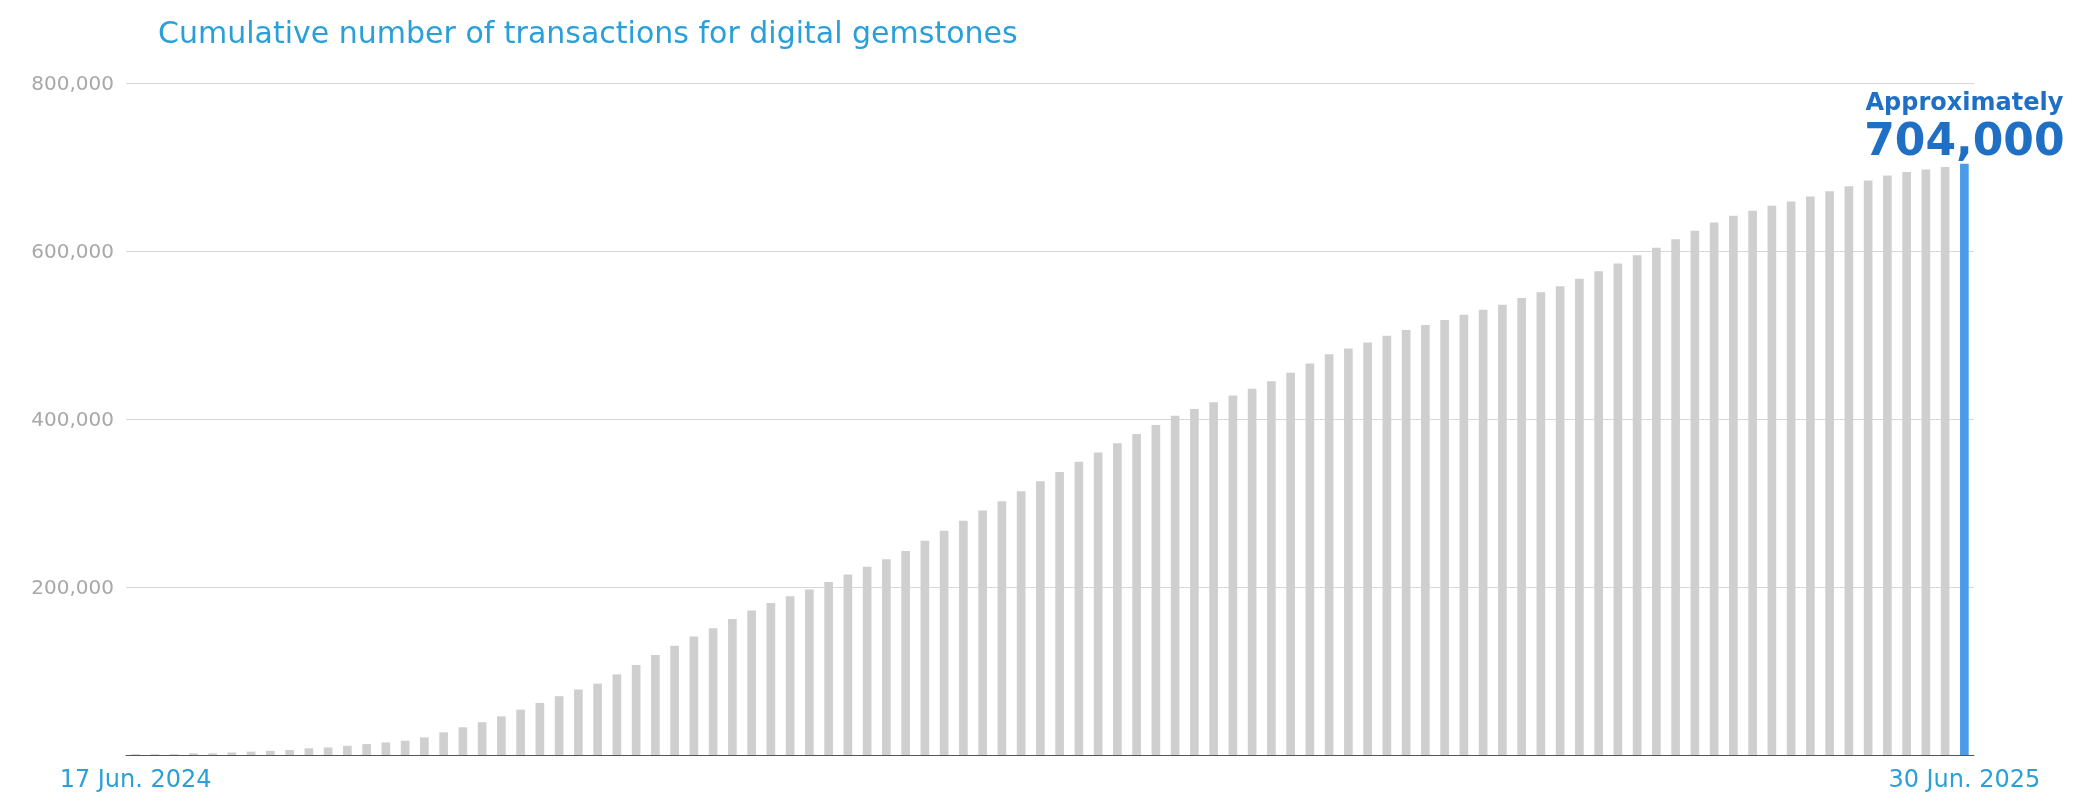 The height and width of the screenshot is (808, 2092). I want to click on chart-title: Cumulative number of transactions for digital gemstones, so click(588, 32).